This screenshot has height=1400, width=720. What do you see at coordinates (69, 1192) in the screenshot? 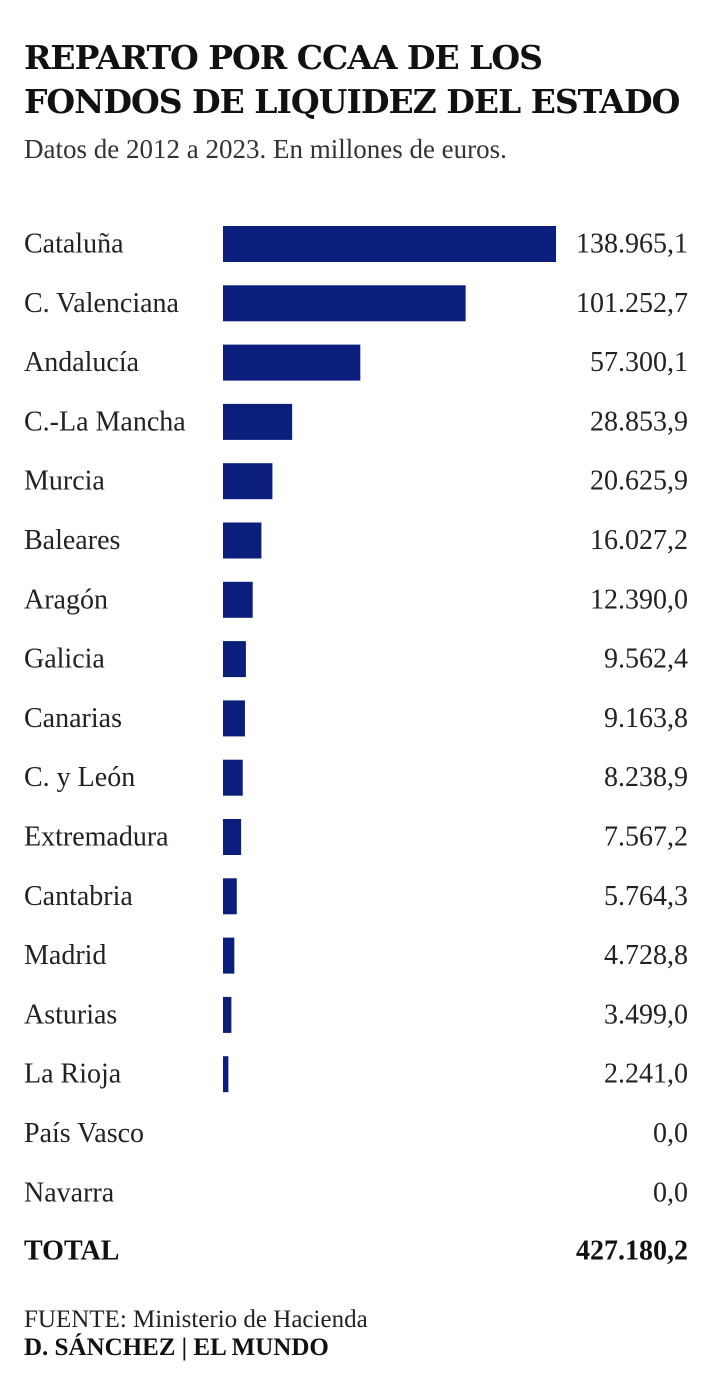
I see `category-label: Navarra` at bounding box center [69, 1192].